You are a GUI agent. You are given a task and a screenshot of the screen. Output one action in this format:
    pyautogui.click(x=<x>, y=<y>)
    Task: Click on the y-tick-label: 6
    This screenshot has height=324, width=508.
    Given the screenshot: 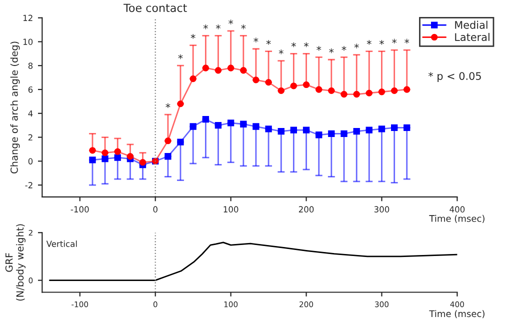 What is the action you would take?
    pyautogui.click(x=30, y=89)
    